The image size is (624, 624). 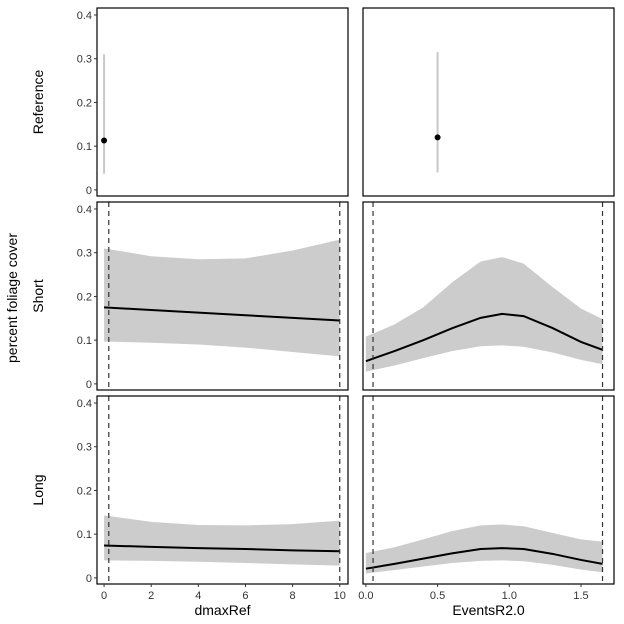 I want to click on row-label: Long, so click(x=38, y=489).